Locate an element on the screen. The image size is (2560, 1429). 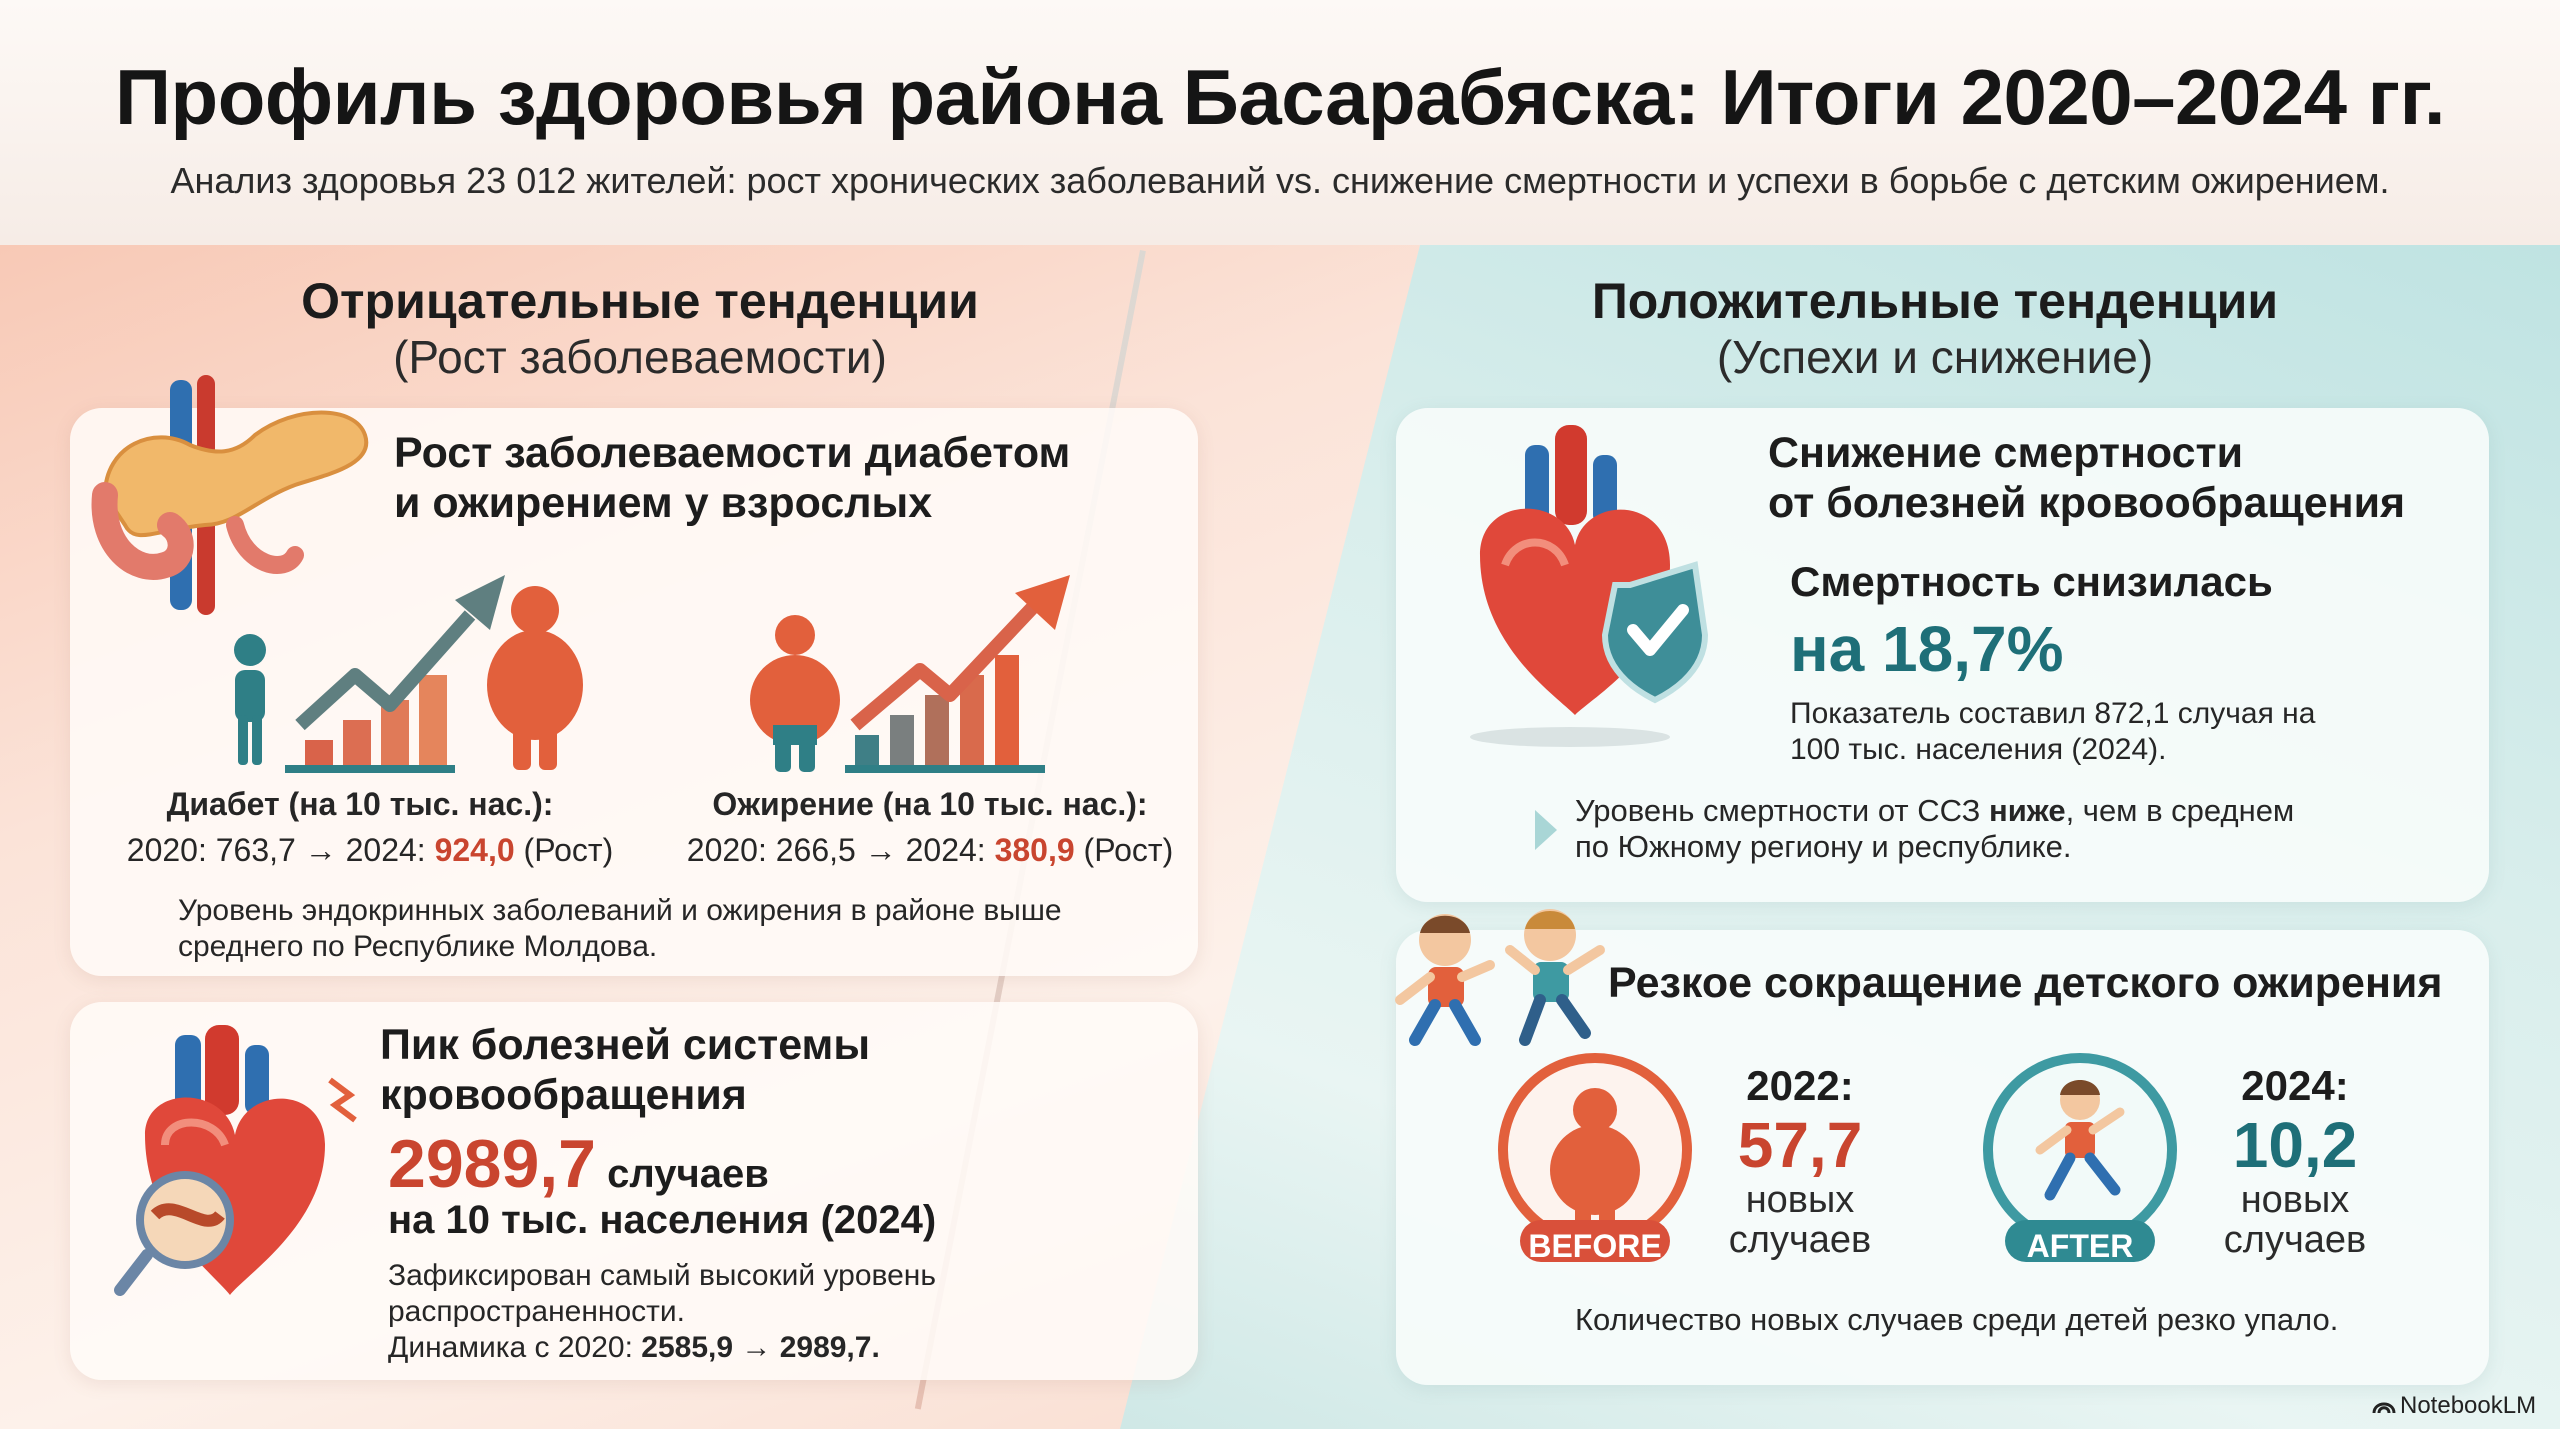
before-unit-line2: случаев is located at coordinates (1800, 1240).